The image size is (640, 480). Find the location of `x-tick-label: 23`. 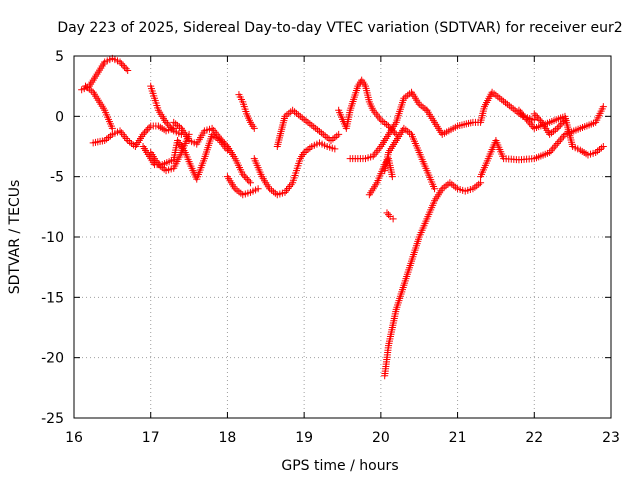

x-tick-label: 23 is located at coordinates (611, 438).